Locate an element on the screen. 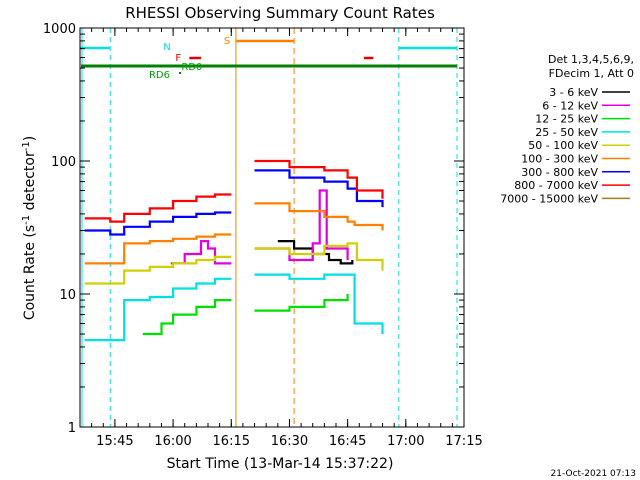 The width and height of the screenshot is (640, 480). y-tick-label: 1000 is located at coordinates (59, 29).